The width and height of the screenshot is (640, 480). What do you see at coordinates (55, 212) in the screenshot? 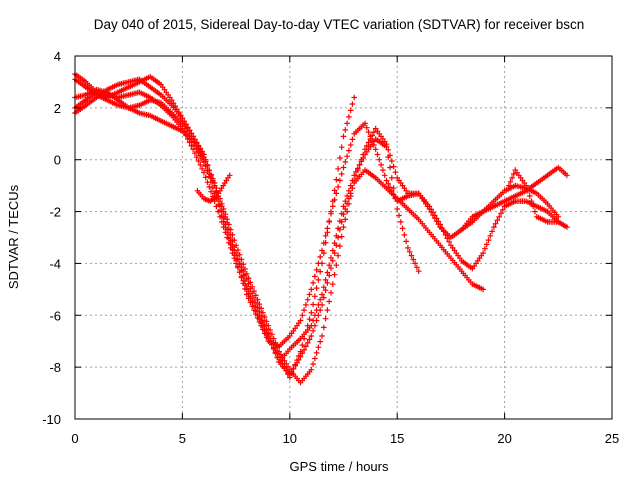
I see `y-tick-label: -2` at bounding box center [55, 212].